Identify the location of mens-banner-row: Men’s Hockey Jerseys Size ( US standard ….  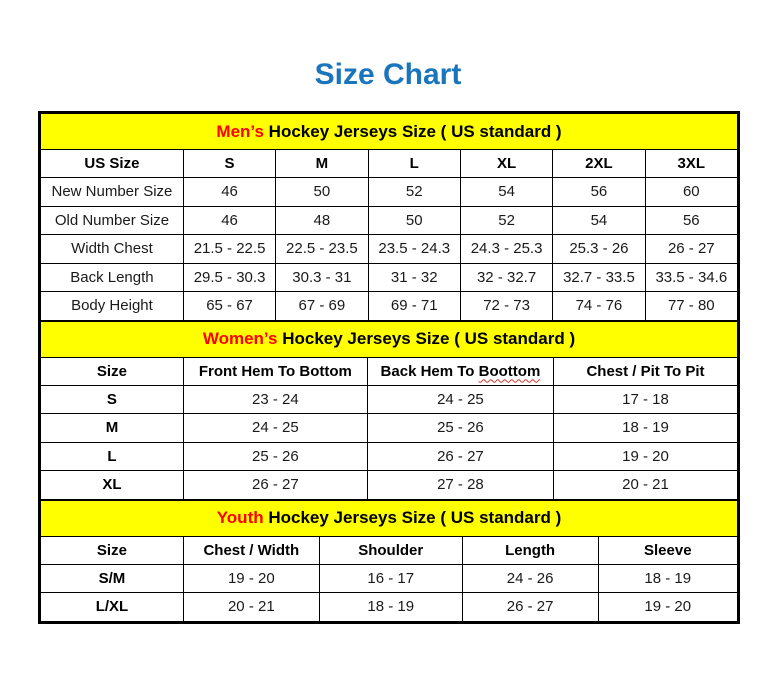
(389, 131).